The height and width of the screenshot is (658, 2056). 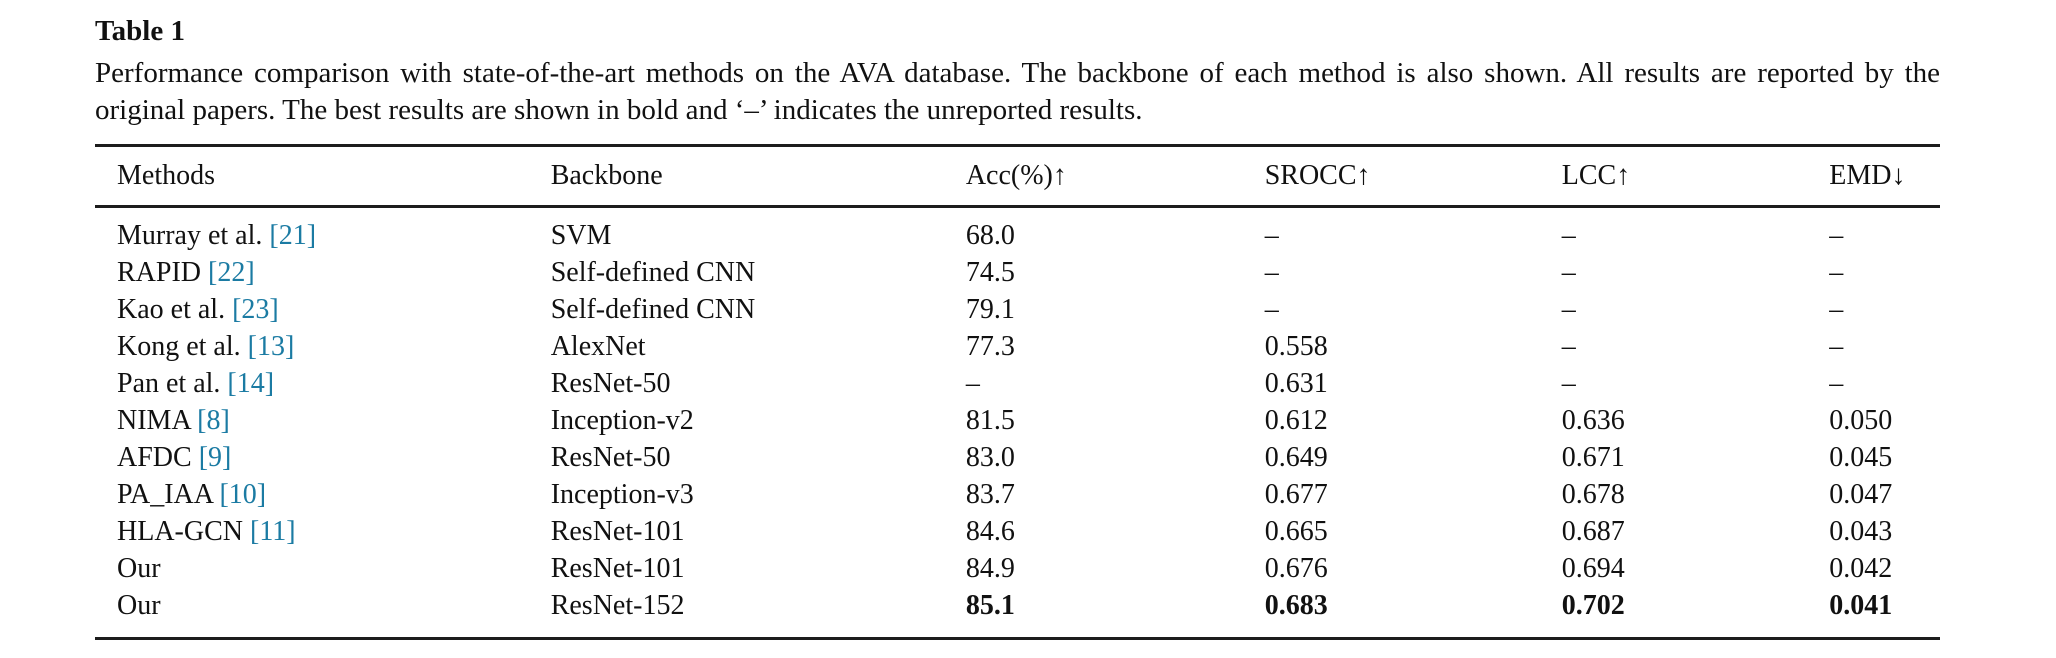 What do you see at coordinates (1884, 176) in the screenshot?
I see `col-header-emd: EMD↓` at bounding box center [1884, 176].